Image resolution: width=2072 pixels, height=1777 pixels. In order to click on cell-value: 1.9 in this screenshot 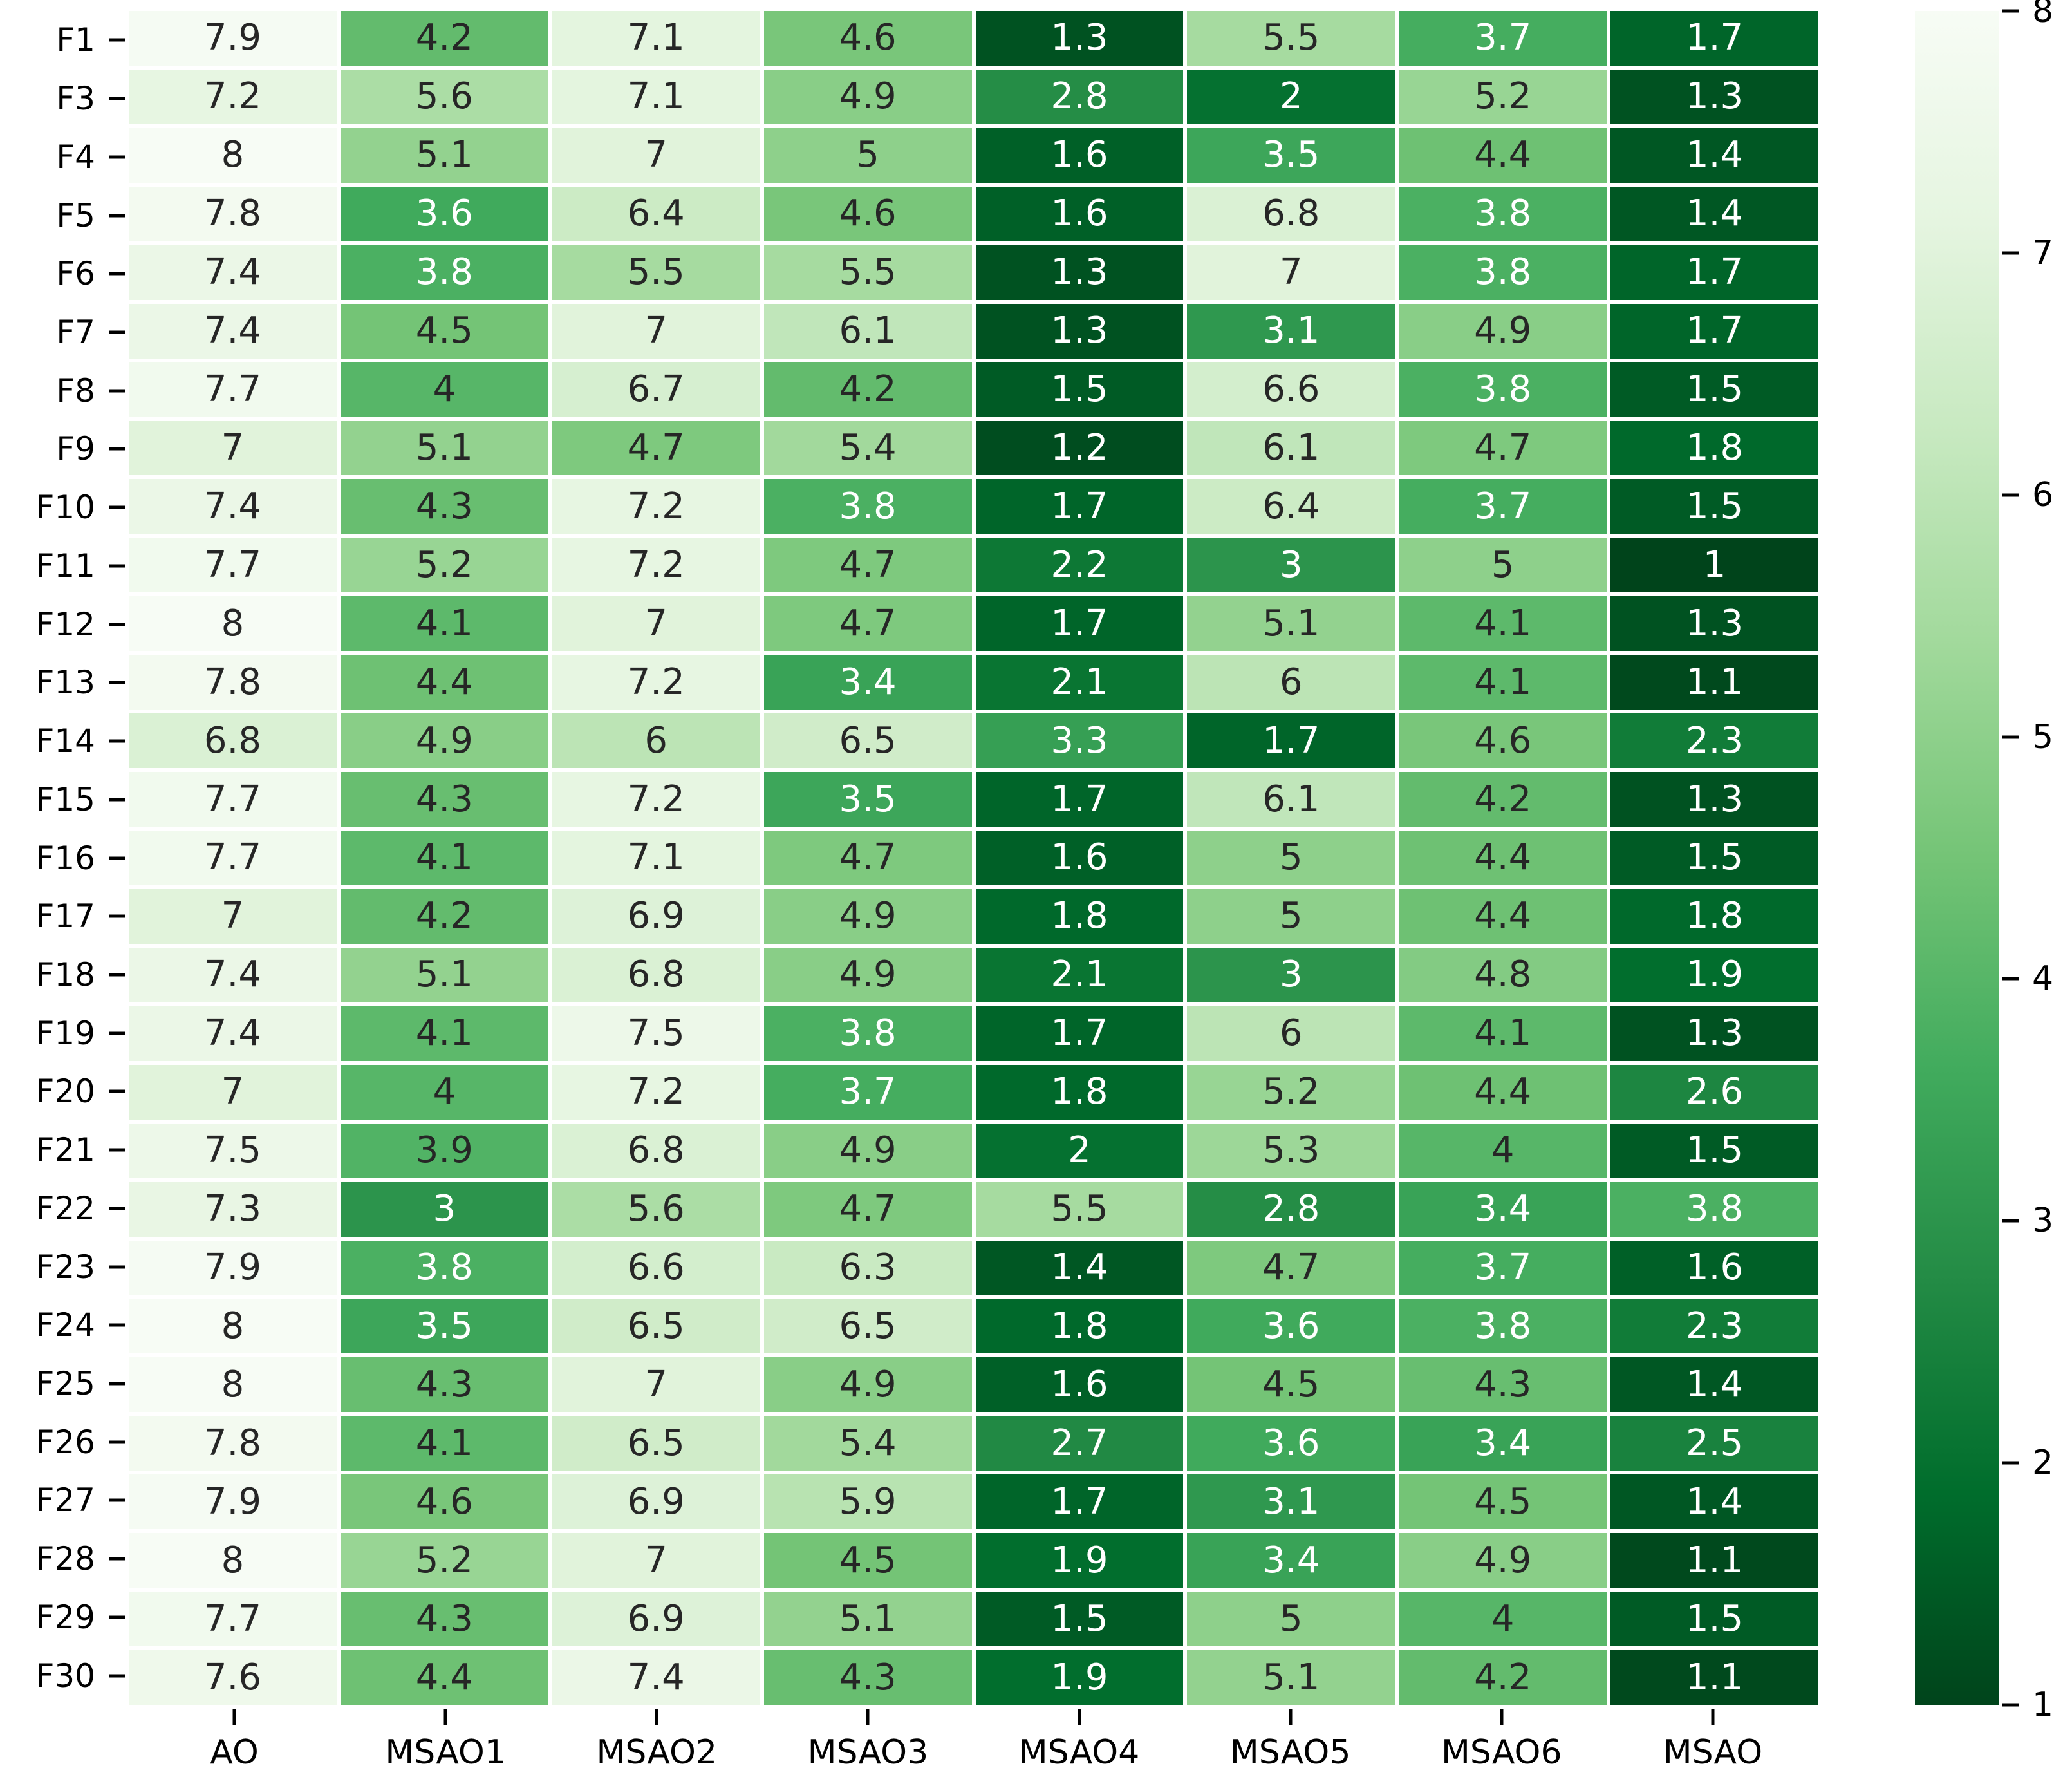, I will do `click(1079, 1560)`.